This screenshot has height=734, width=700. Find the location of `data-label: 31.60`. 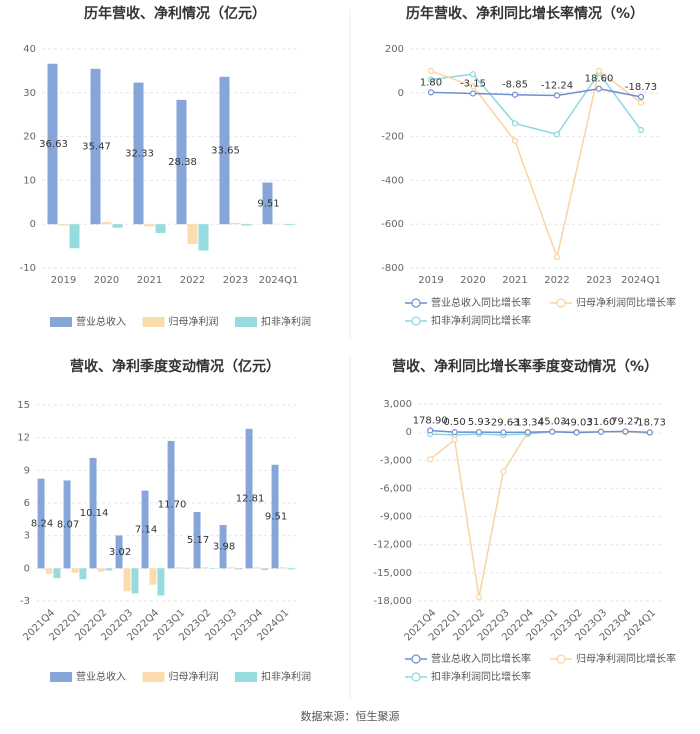

data-label: 31.60 is located at coordinates (601, 422).